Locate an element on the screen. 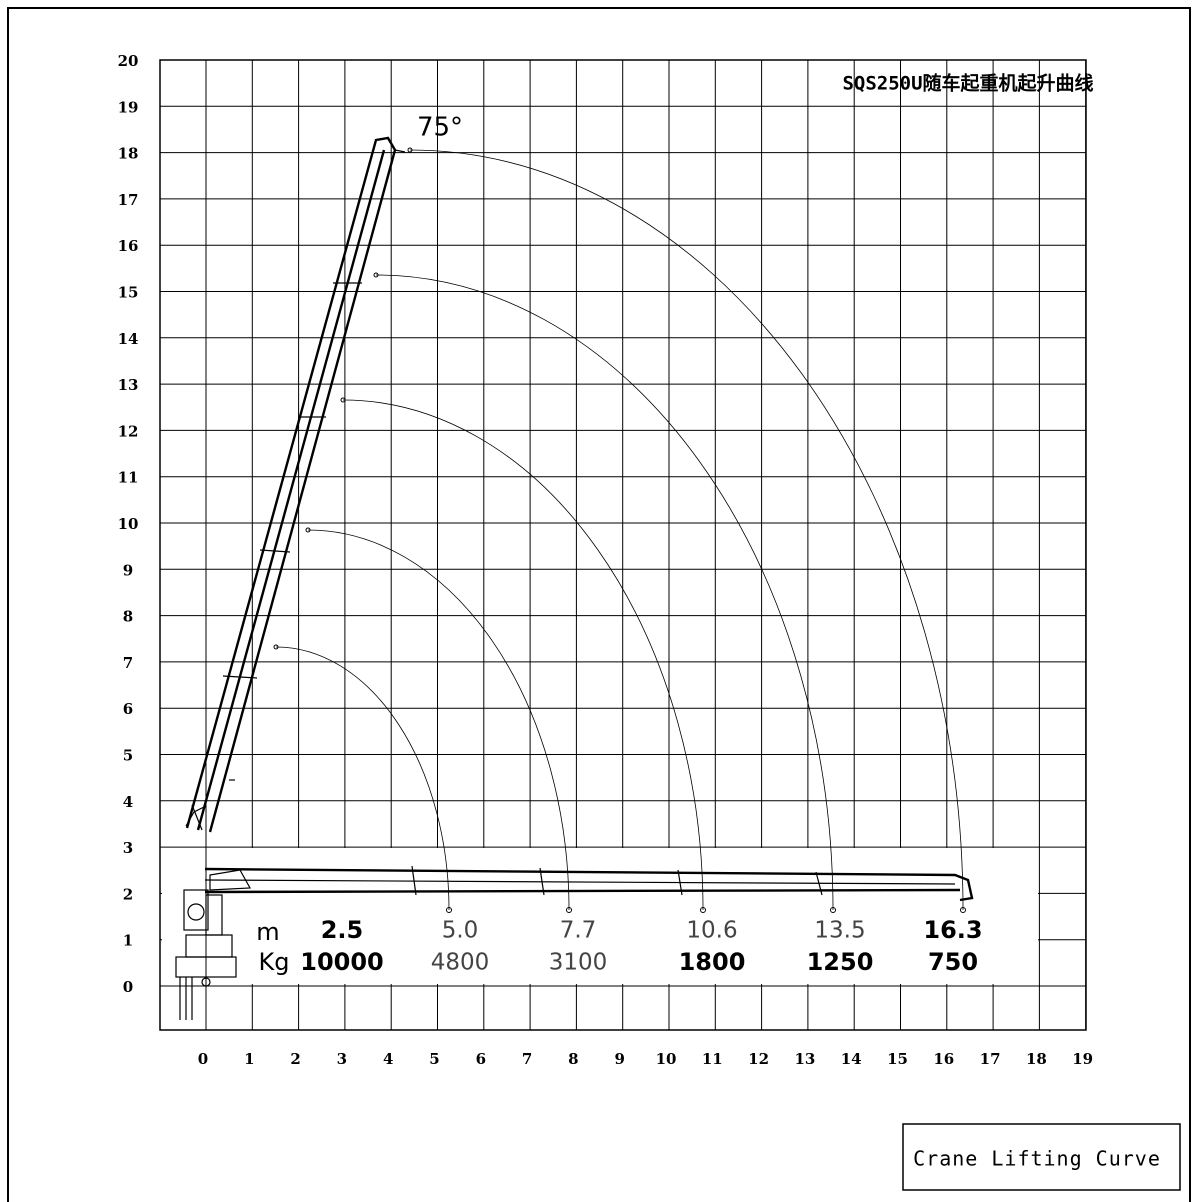  y-tick-label: 5 is located at coordinates (128, 756).